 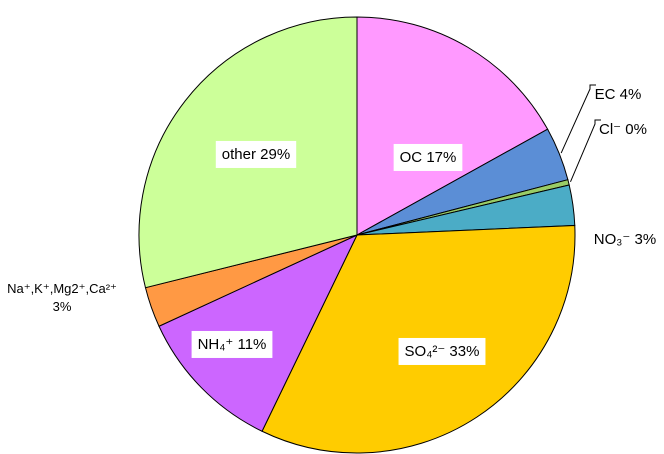 What do you see at coordinates (464, 351) in the screenshot?
I see `value-label: 33%` at bounding box center [464, 351].